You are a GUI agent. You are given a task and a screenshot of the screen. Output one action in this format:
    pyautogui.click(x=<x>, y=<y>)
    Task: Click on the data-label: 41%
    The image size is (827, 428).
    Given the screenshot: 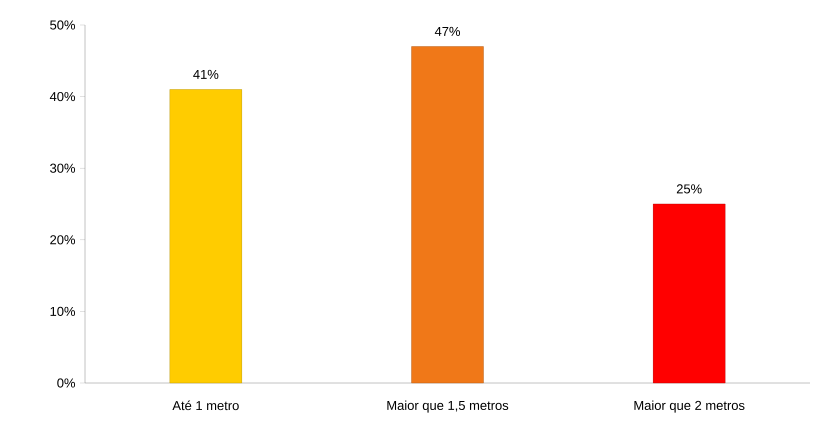 What is the action you would take?
    pyautogui.click(x=205, y=74)
    